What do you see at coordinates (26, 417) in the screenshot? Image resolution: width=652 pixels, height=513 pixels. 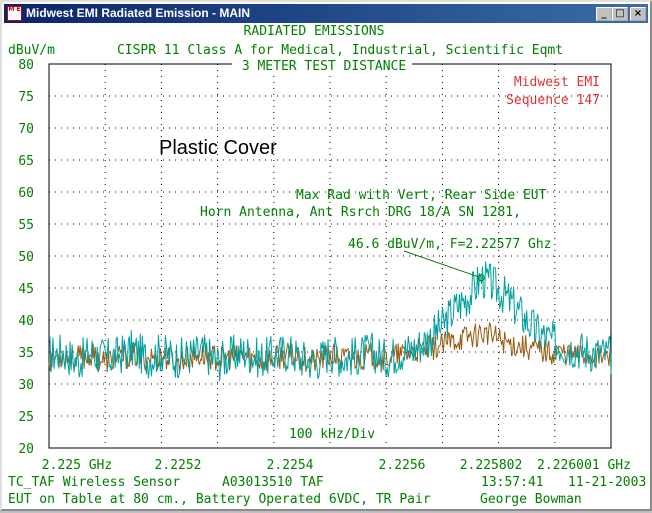 I see `y-tick-label: 25` at bounding box center [26, 417].